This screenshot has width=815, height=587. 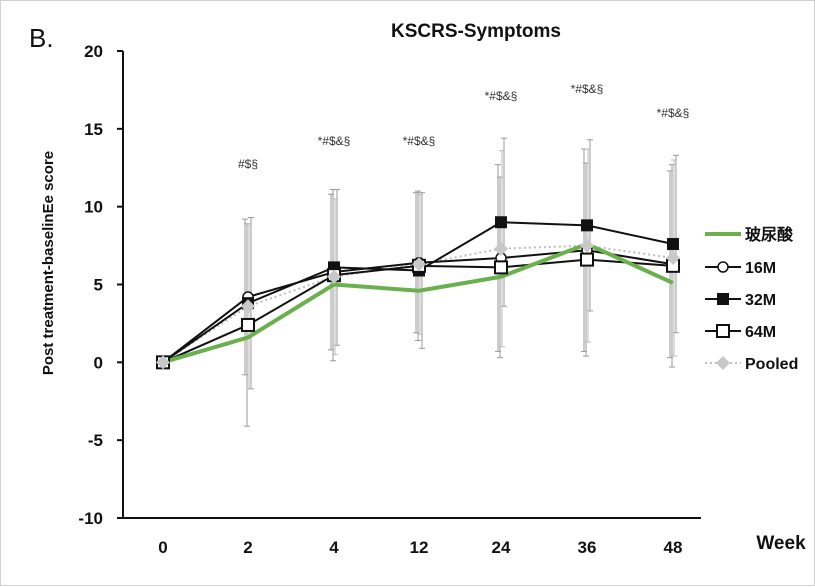 What do you see at coordinates (723, 267) in the screenshot?
I see `legend-marker-16M` at bounding box center [723, 267].